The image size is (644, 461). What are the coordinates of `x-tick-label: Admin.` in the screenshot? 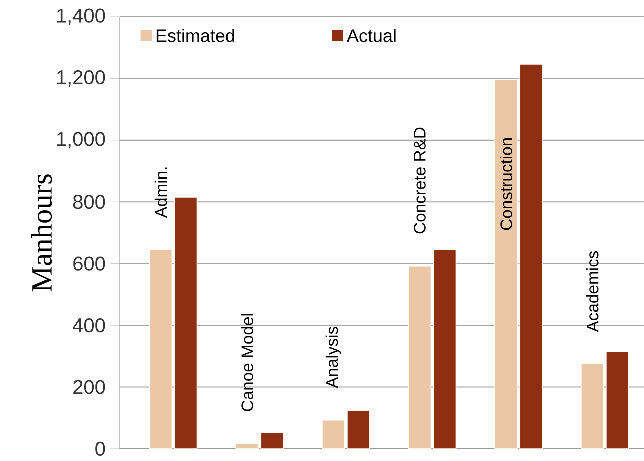 It's located at (161, 193).